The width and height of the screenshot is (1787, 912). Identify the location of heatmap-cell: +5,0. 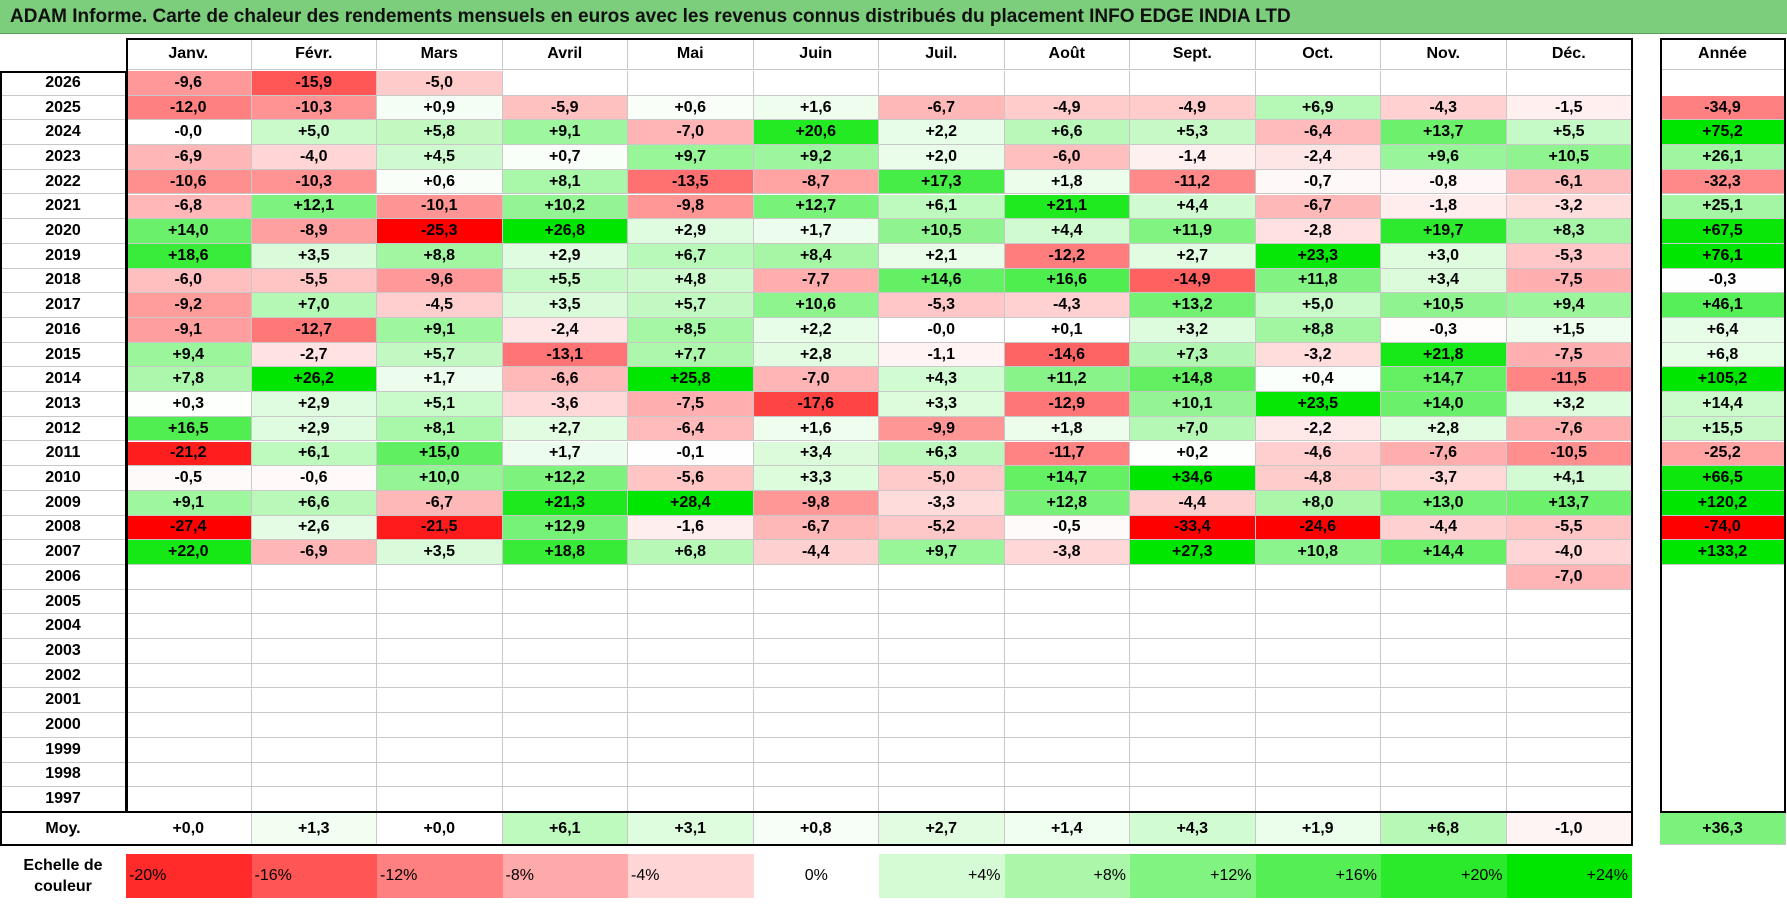
(1318, 305).